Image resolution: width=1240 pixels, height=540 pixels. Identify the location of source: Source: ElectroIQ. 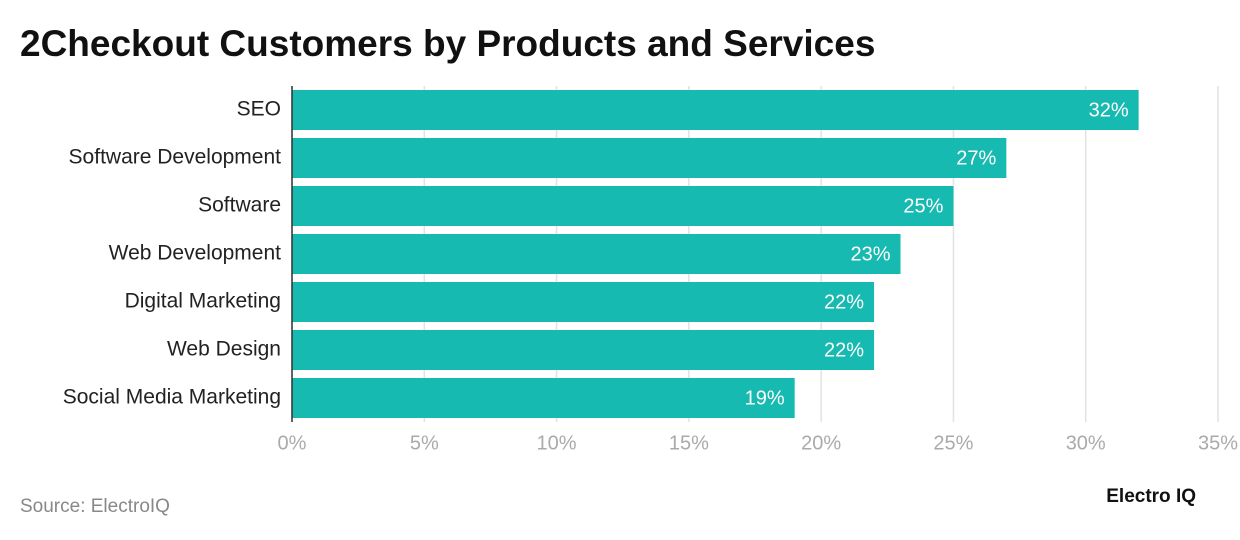
(95, 506).